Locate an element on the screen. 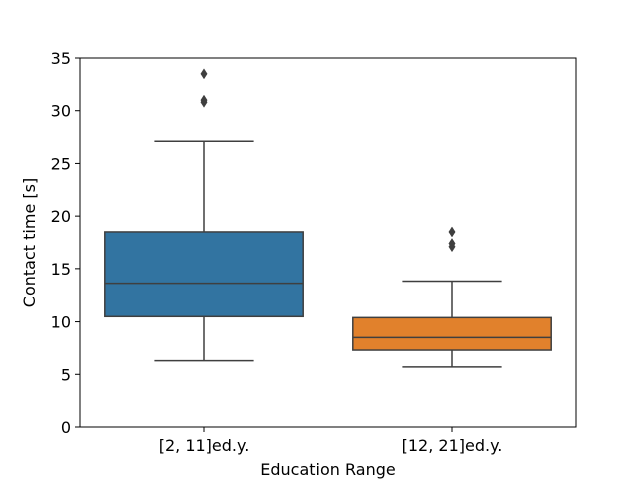 This screenshot has height=480, width=640. box-2-iqr-box is located at coordinates (452, 333).